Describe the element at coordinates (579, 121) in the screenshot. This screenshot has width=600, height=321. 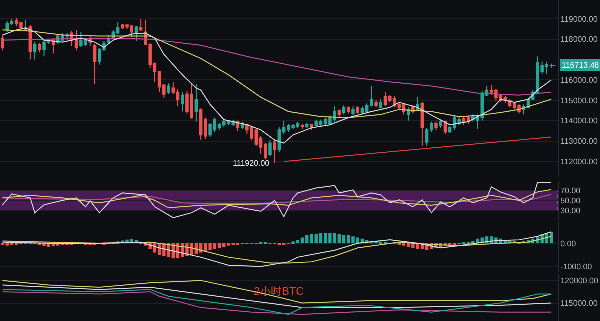
I see `y-tick-label: 114000.00` at that location.